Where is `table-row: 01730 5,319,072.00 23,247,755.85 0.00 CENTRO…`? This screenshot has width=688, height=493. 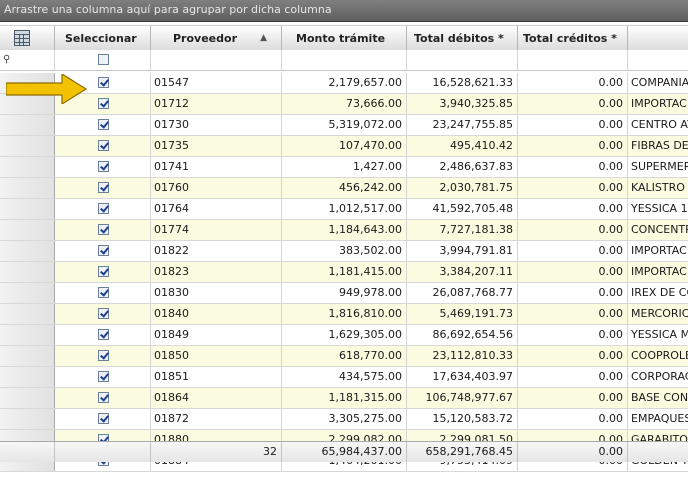 table-row: 01730 5,319,072.00 23,247,755.85 0.00 CENTRO… is located at coordinates (344, 125).